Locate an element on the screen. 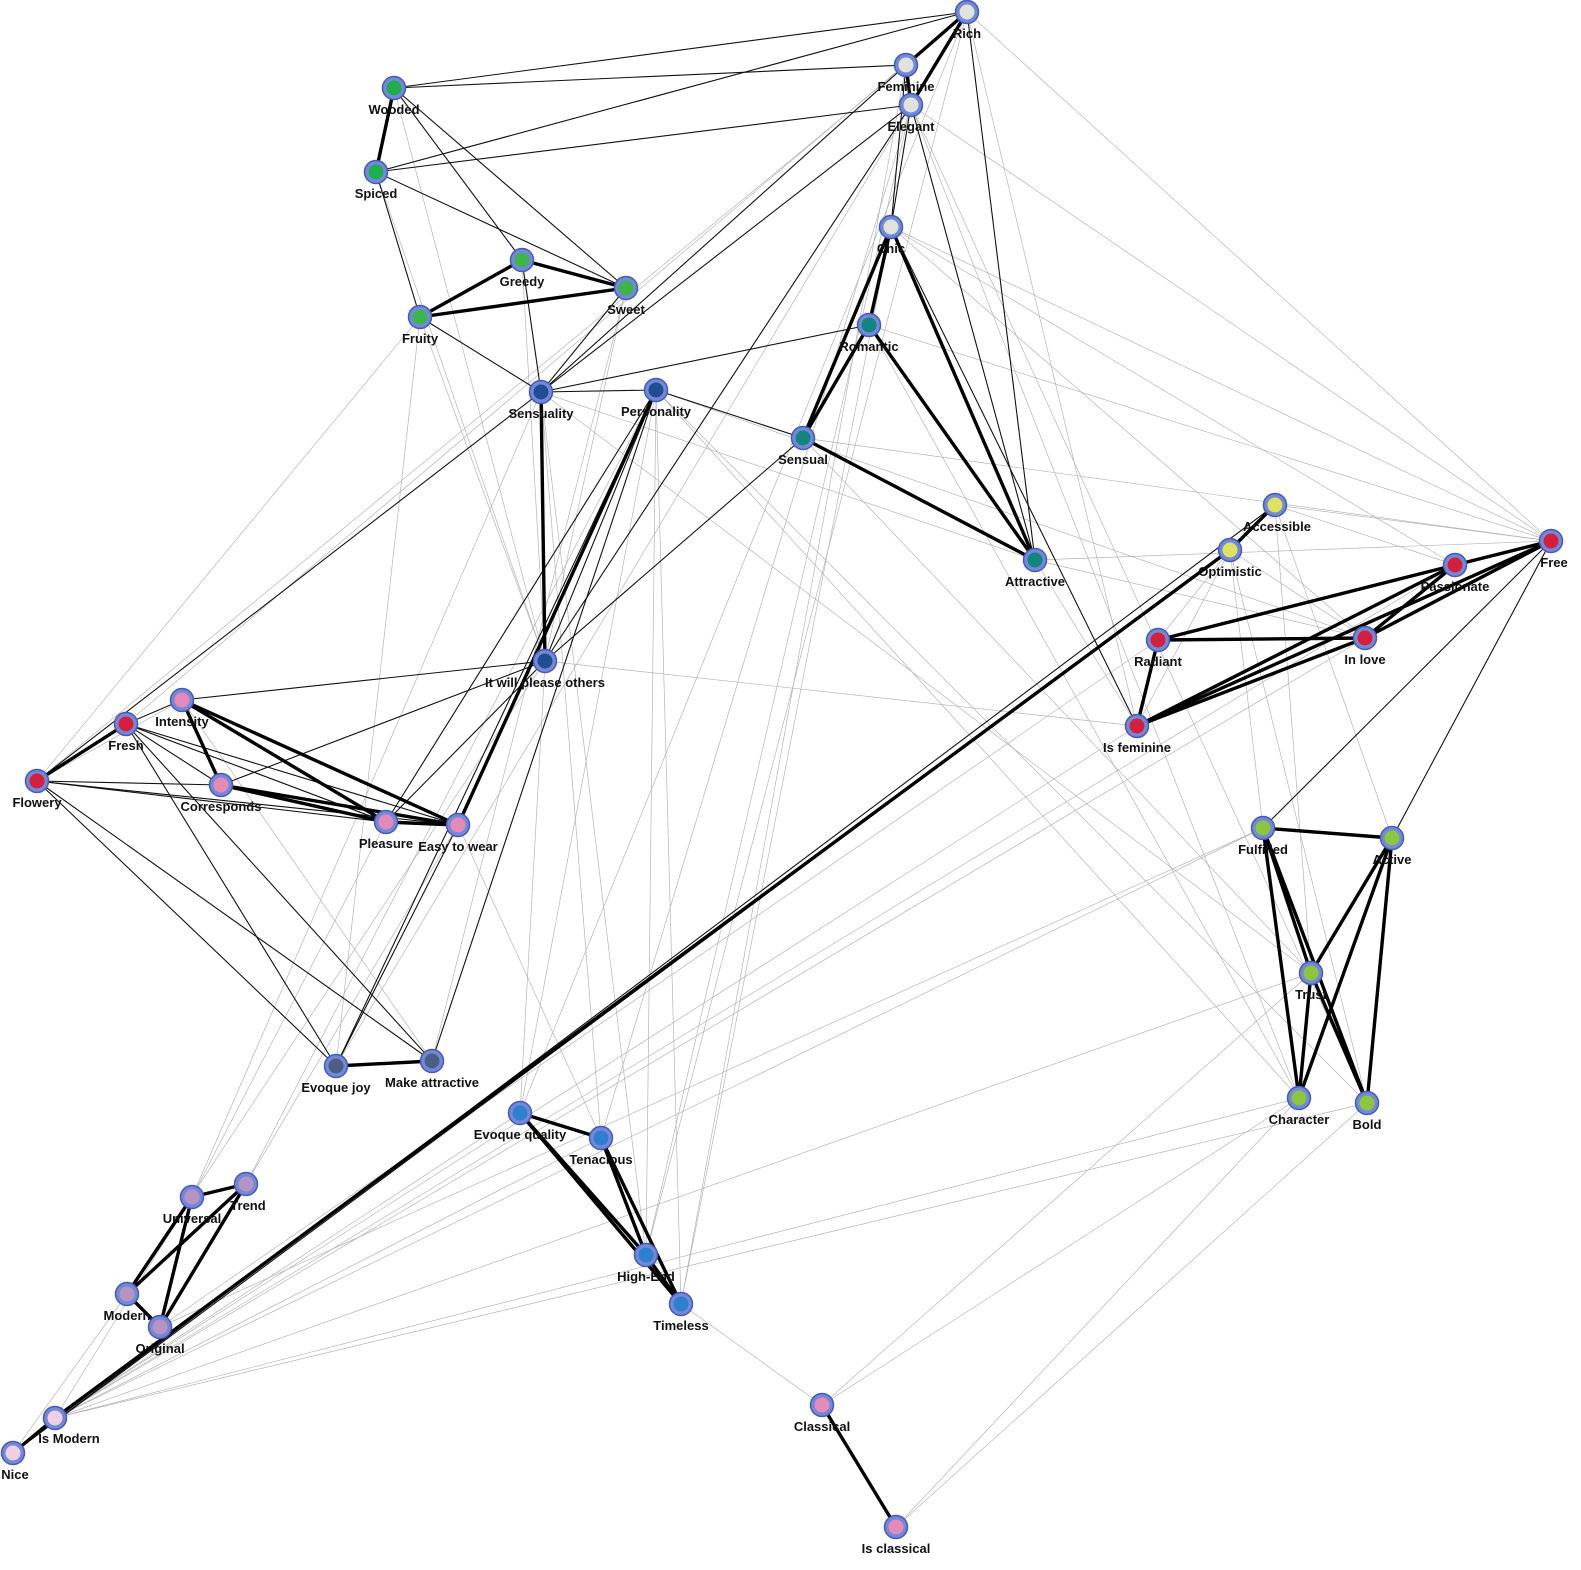 This screenshot has width=1581, height=1570. node-label: In love is located at coordinates (1364, 659).